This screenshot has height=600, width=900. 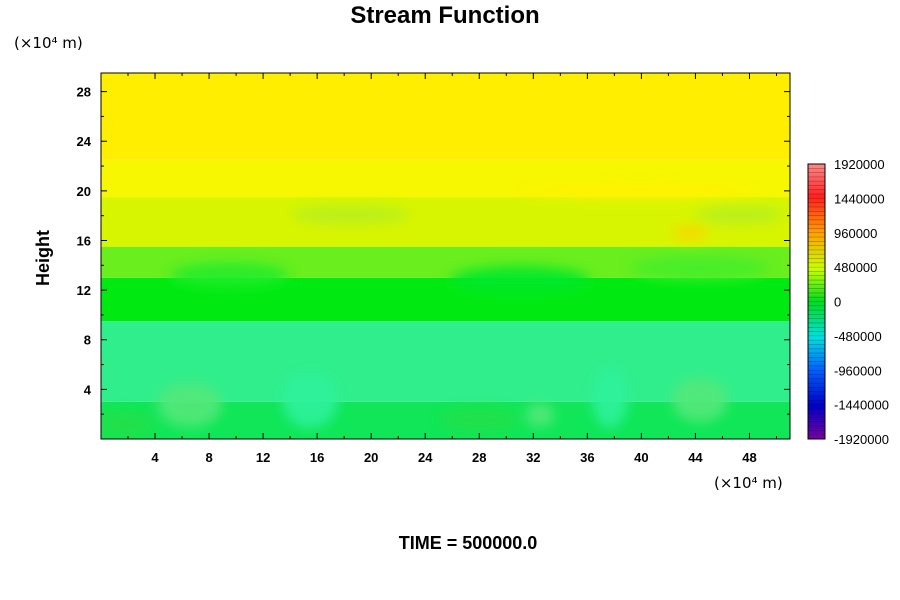 What do you see at coordinates (749, 457) in the screenshot?
I see `x-tick-label: 48` at bounding box center [749, 457].